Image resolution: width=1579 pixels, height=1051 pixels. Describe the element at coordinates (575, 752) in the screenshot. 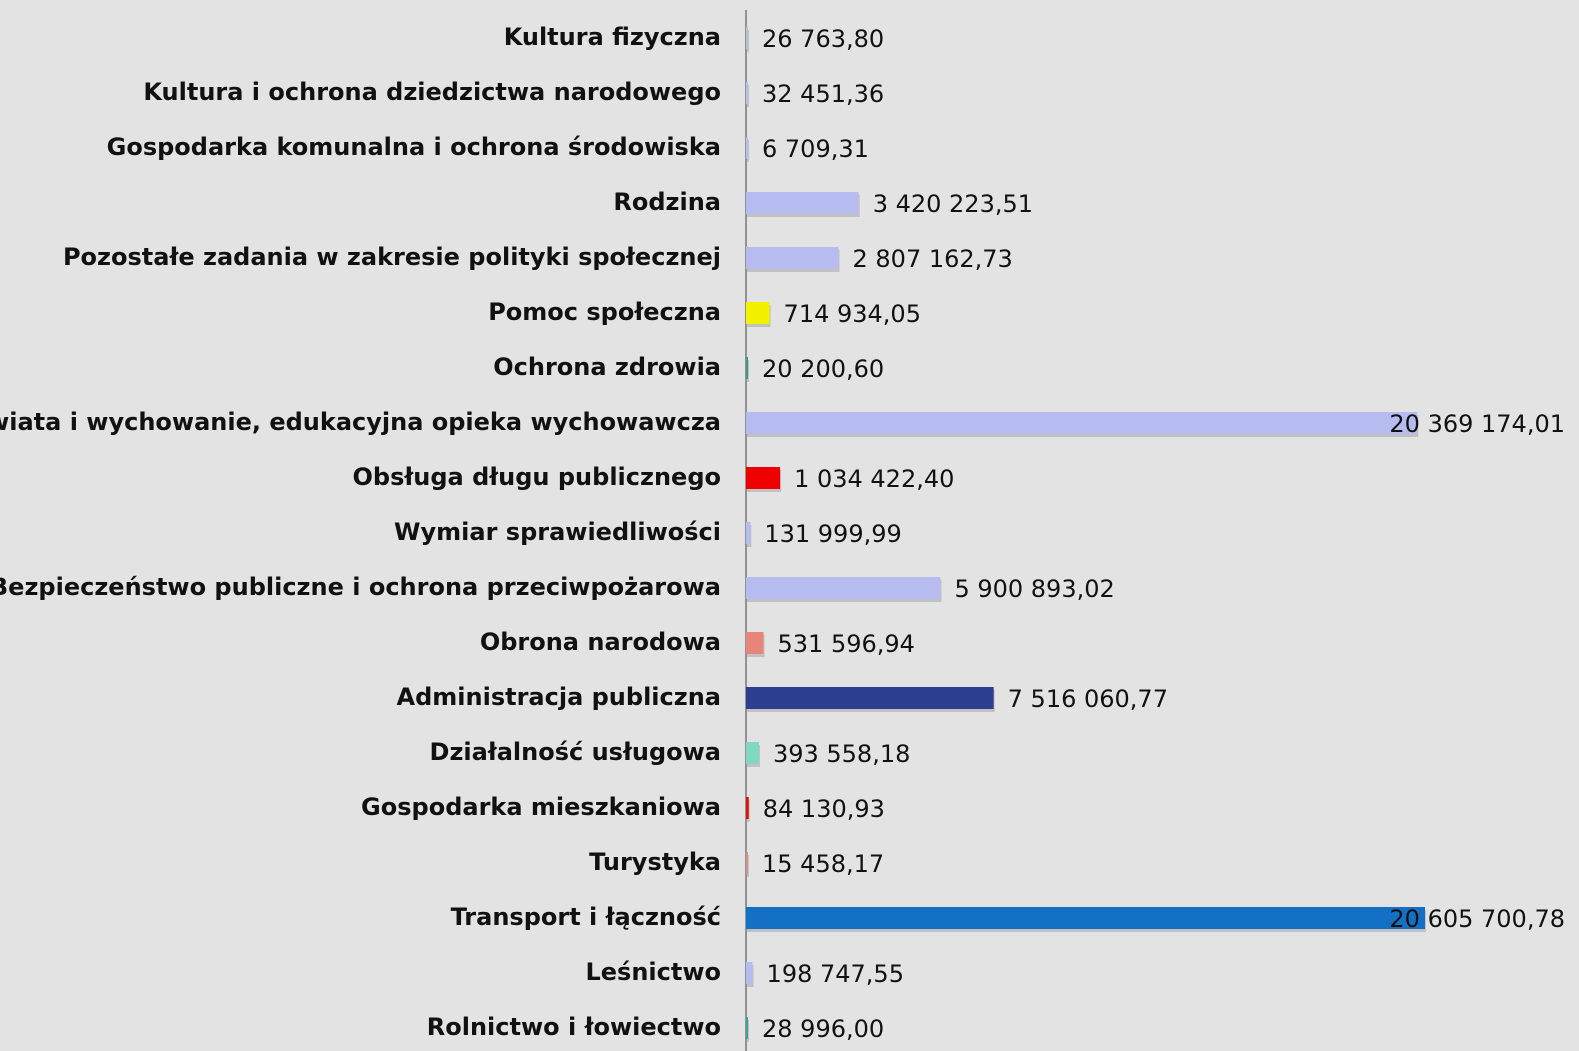

I see `category-label: Działalność usługowa` at that location.